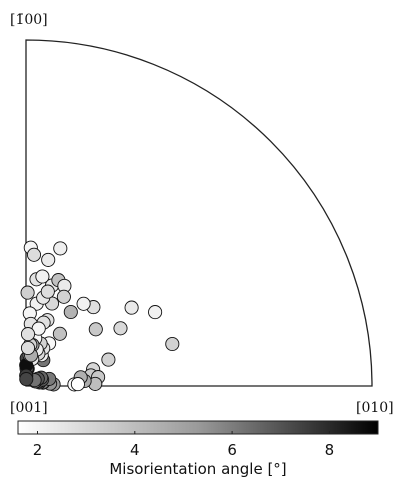 The width and height of the screenshot is (400, 492). Describe the element at coordinates (135, 450) in the screenshot. I see `colorbar-tick-label-2: 4` at that location.